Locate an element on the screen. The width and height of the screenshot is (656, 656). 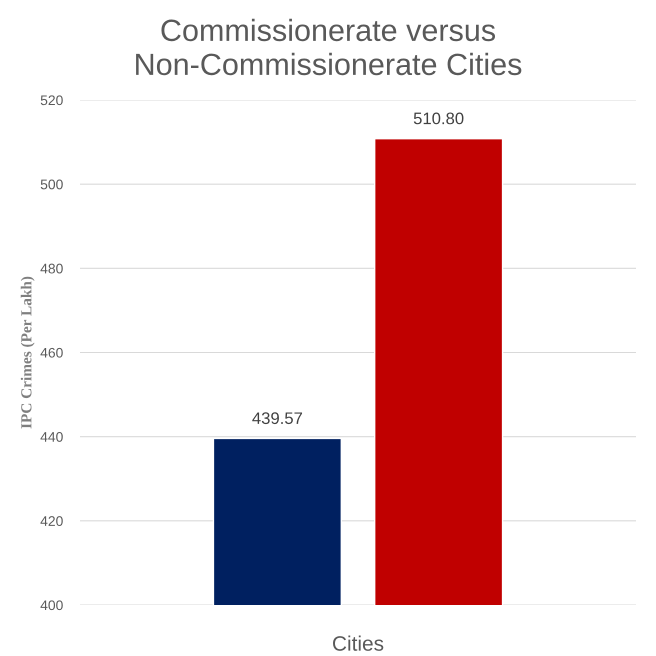
y-axis-title: IPC Crimes (Per Lakh) is located at coordinates (27, 352).